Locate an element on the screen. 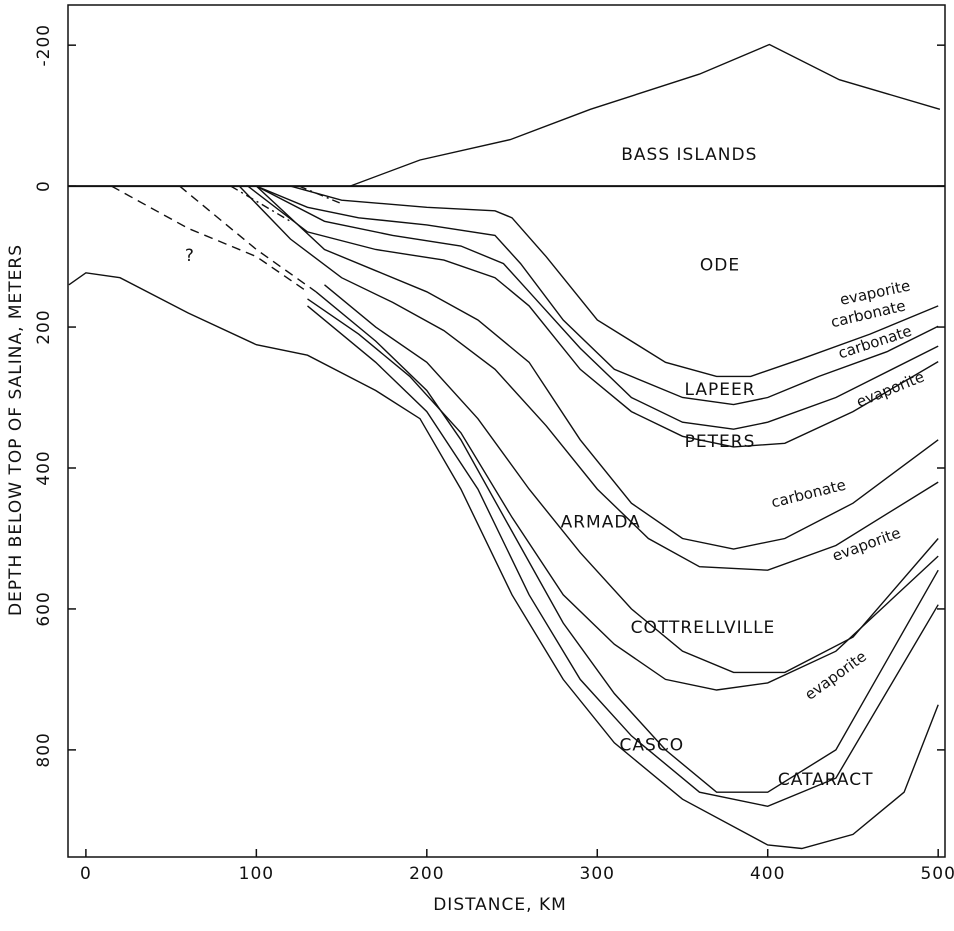 The height and width of the screenshot is (931, 954). annotation: ? is located at coordinates (190, 256).